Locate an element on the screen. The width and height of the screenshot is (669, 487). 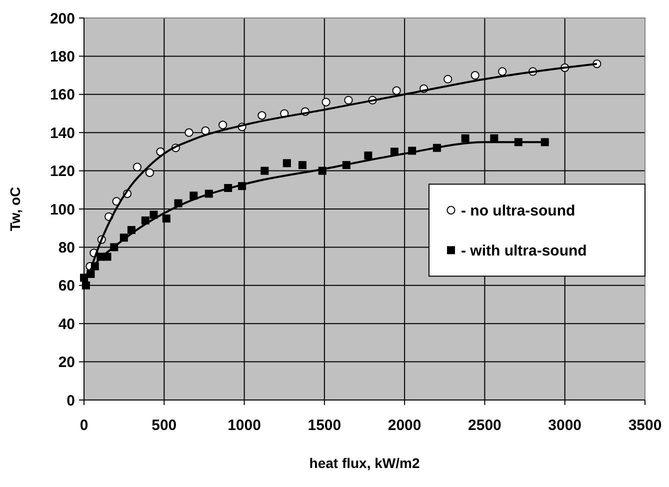
y-tick-label: 0 is located at coordinates (70, 401).